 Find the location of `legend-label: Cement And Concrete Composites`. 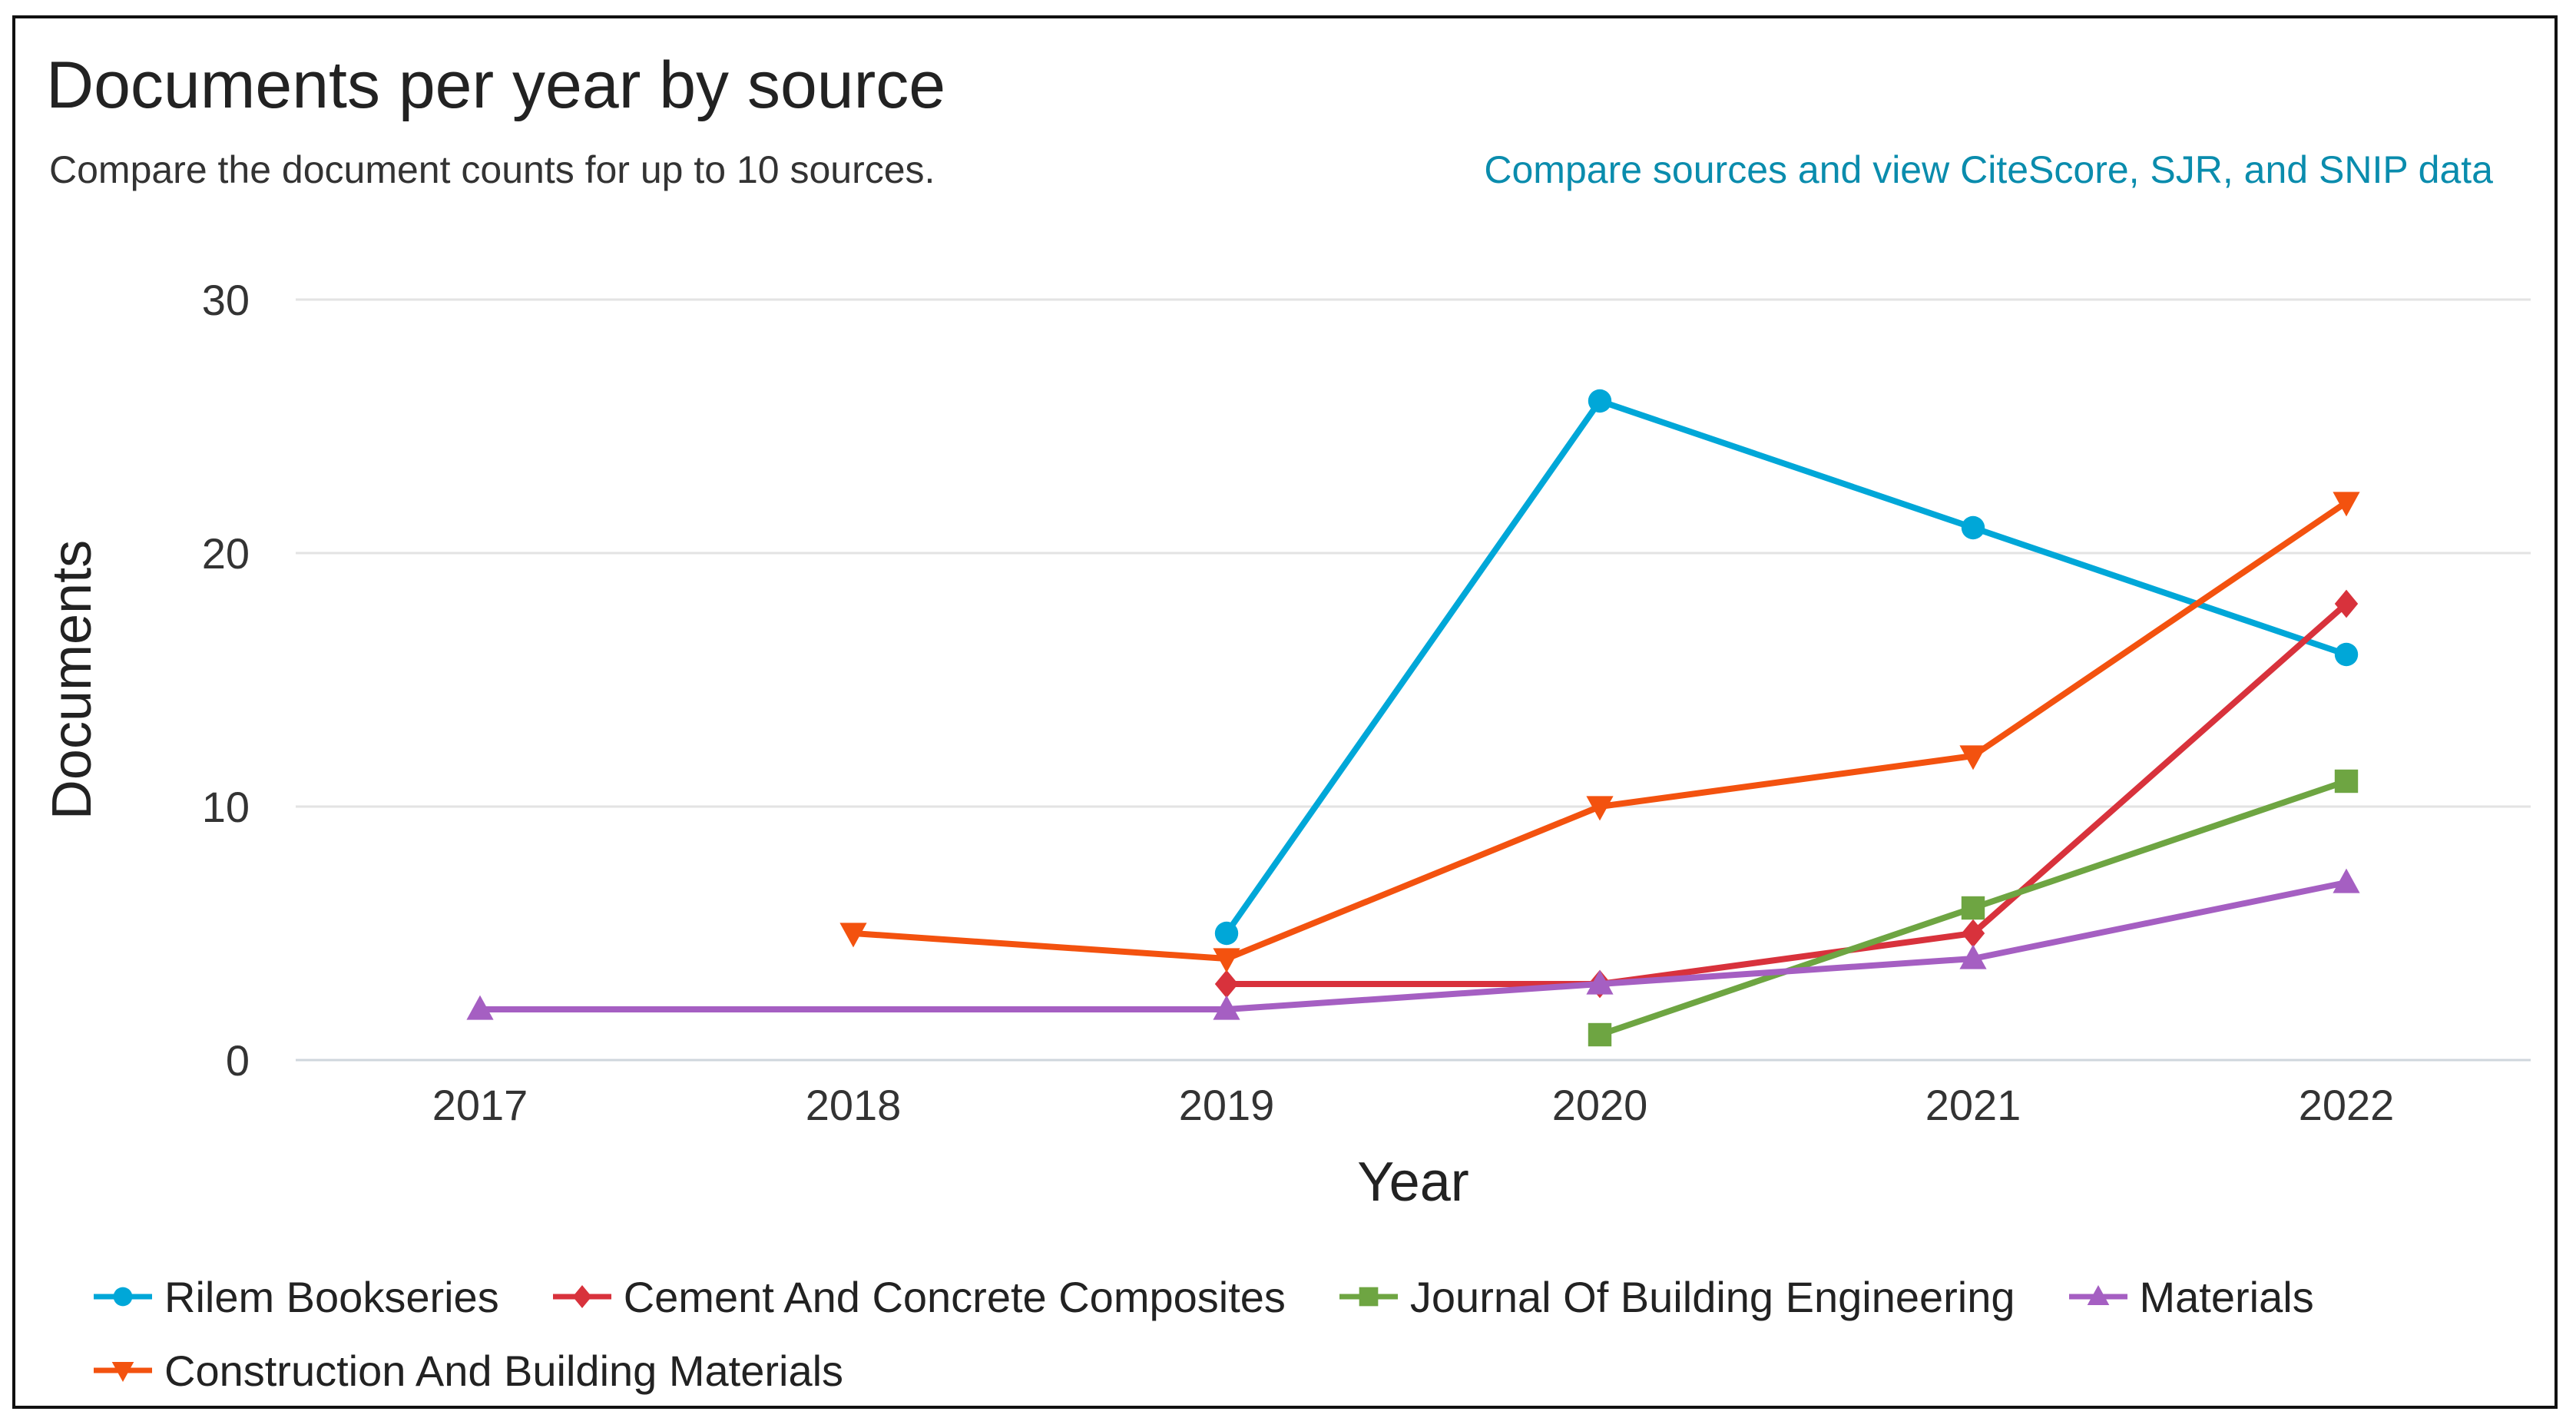

legend-label: Cement And Concrete Composites is located at coordinates (954, 1296).